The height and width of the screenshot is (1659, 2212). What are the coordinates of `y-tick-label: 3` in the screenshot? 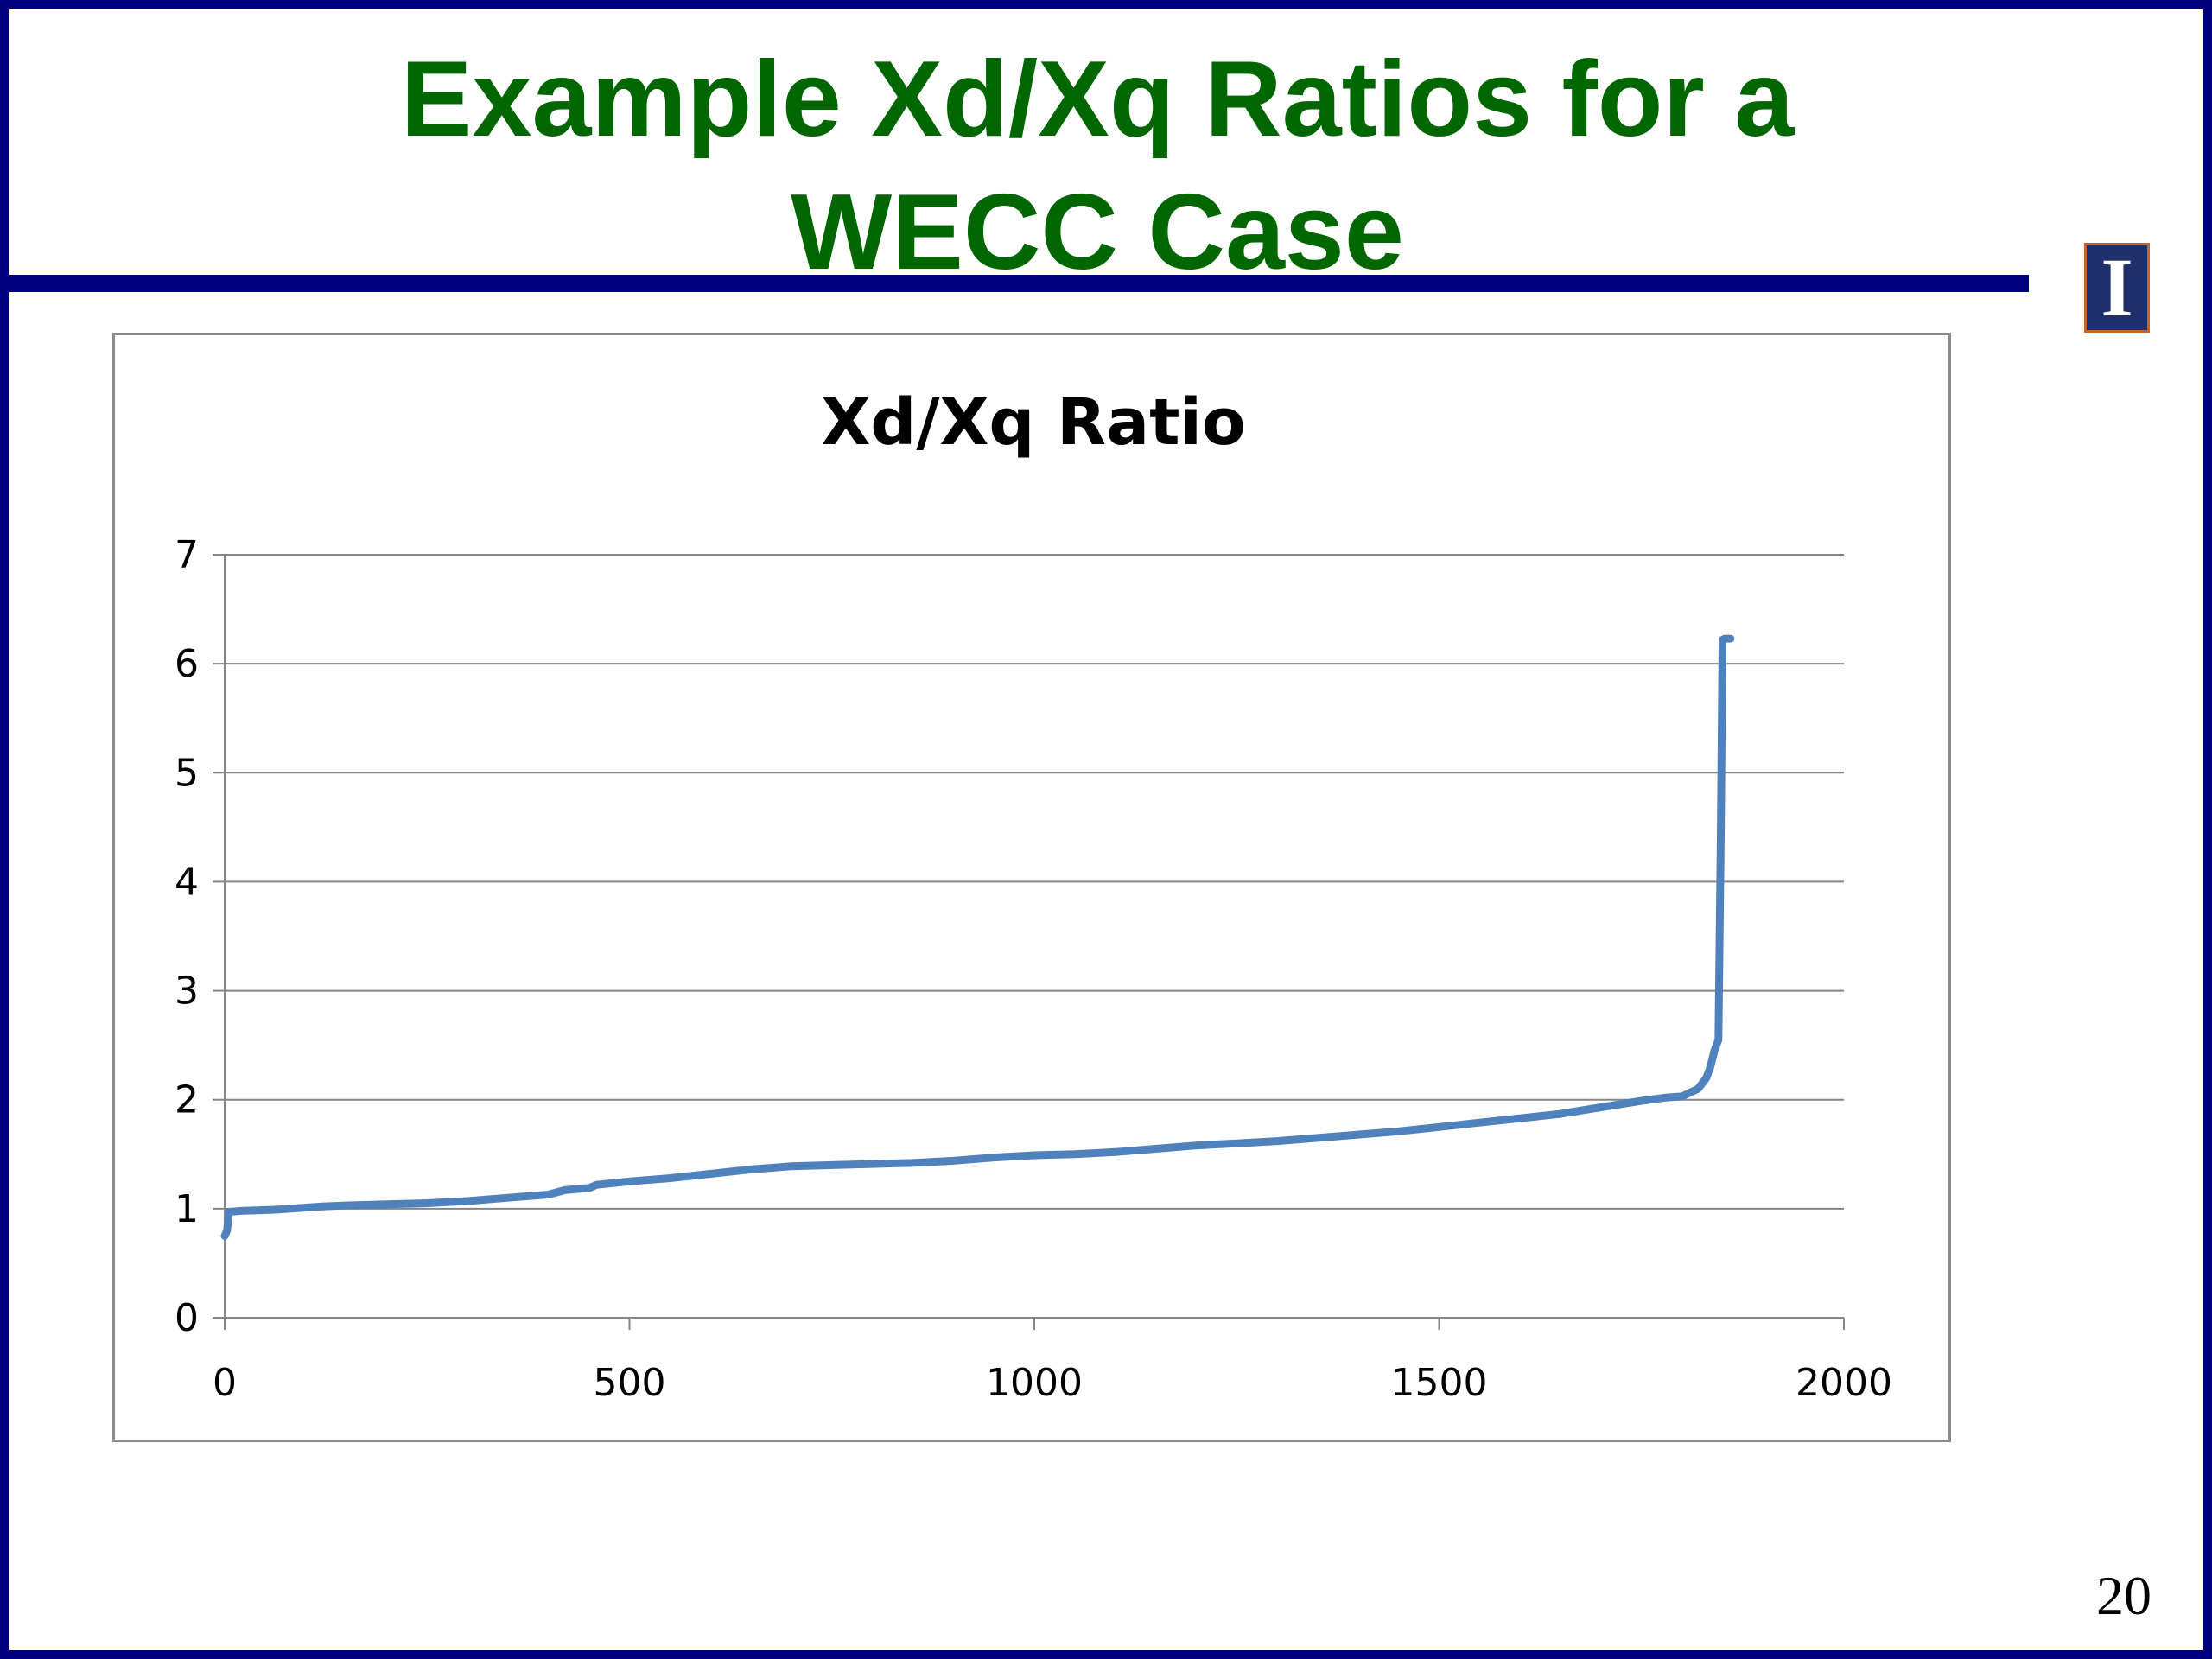 It's located at (187, 991).